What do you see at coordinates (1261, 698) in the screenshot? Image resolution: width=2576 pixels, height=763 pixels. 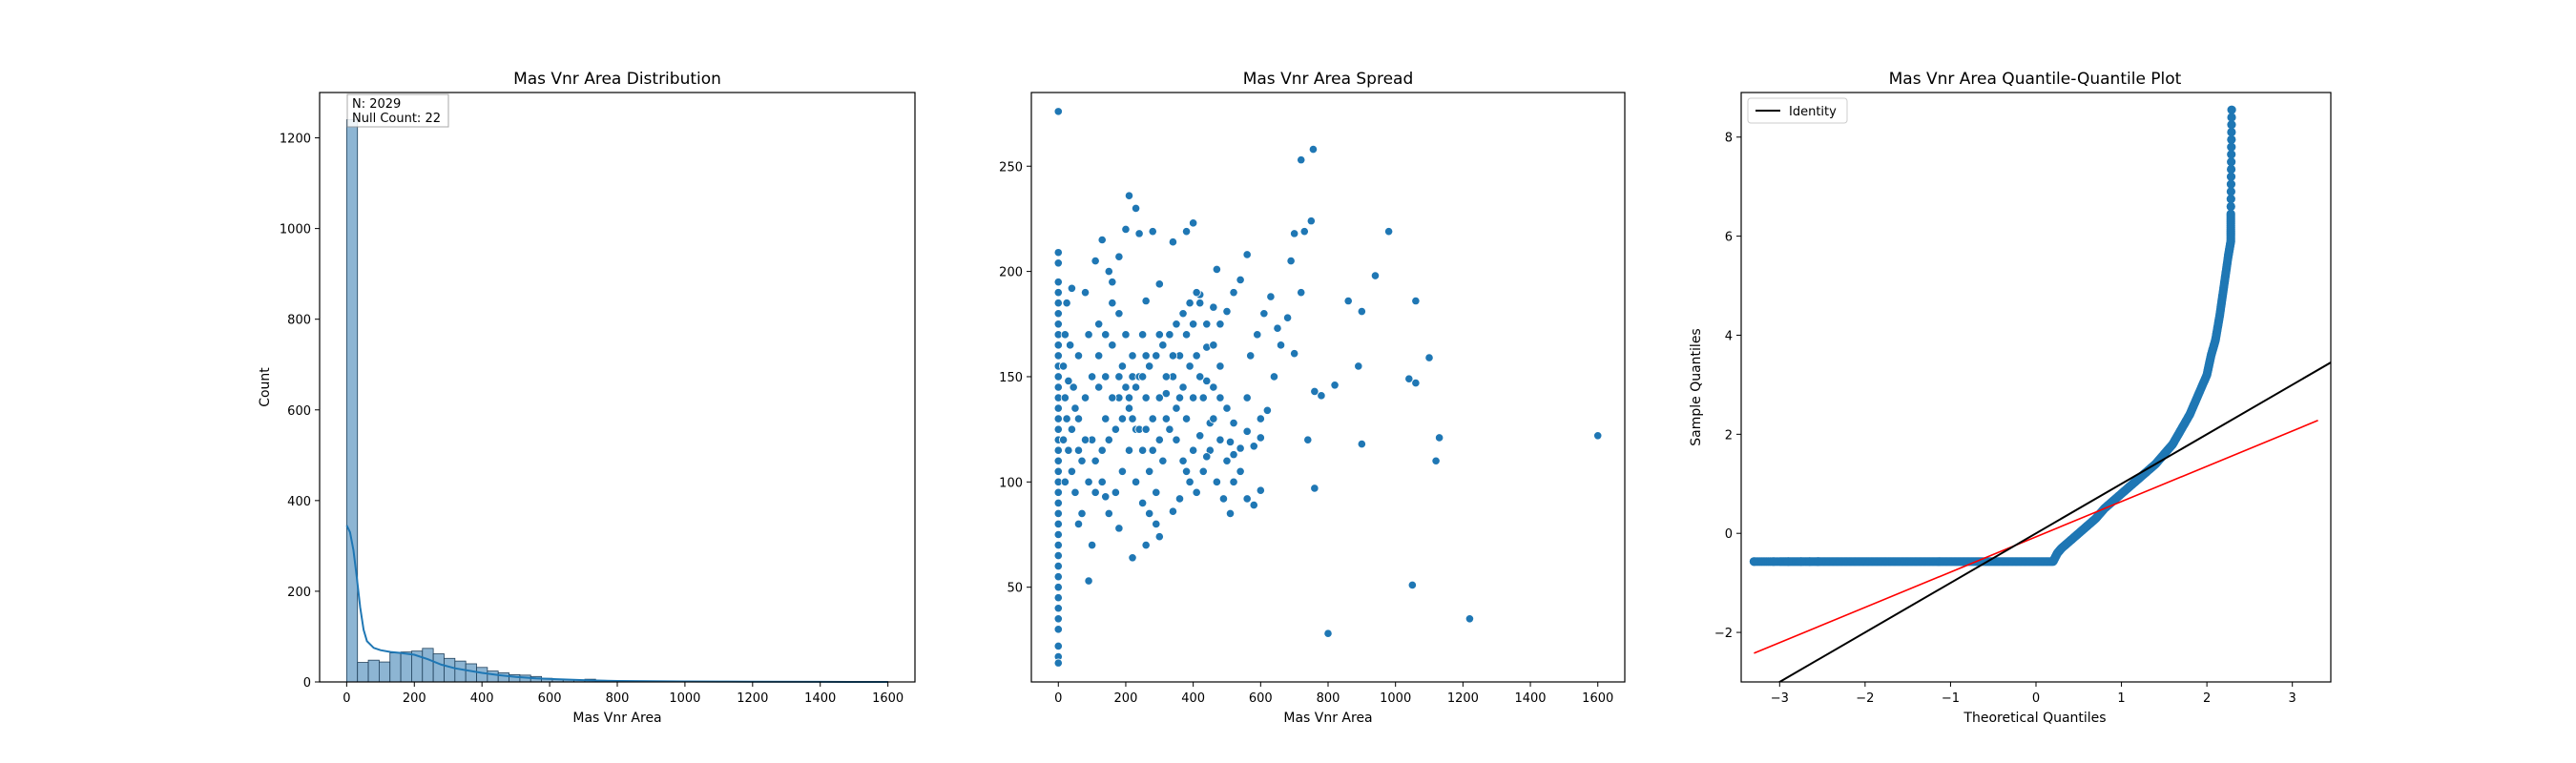 I see `scatter-x-tick-label: 600` at bounding box center [1261, 698].